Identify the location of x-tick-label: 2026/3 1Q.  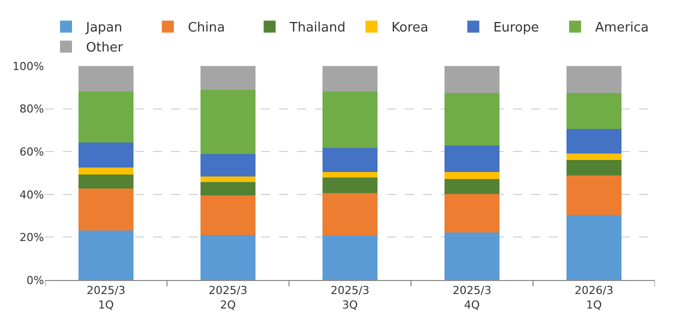
(594, 298).